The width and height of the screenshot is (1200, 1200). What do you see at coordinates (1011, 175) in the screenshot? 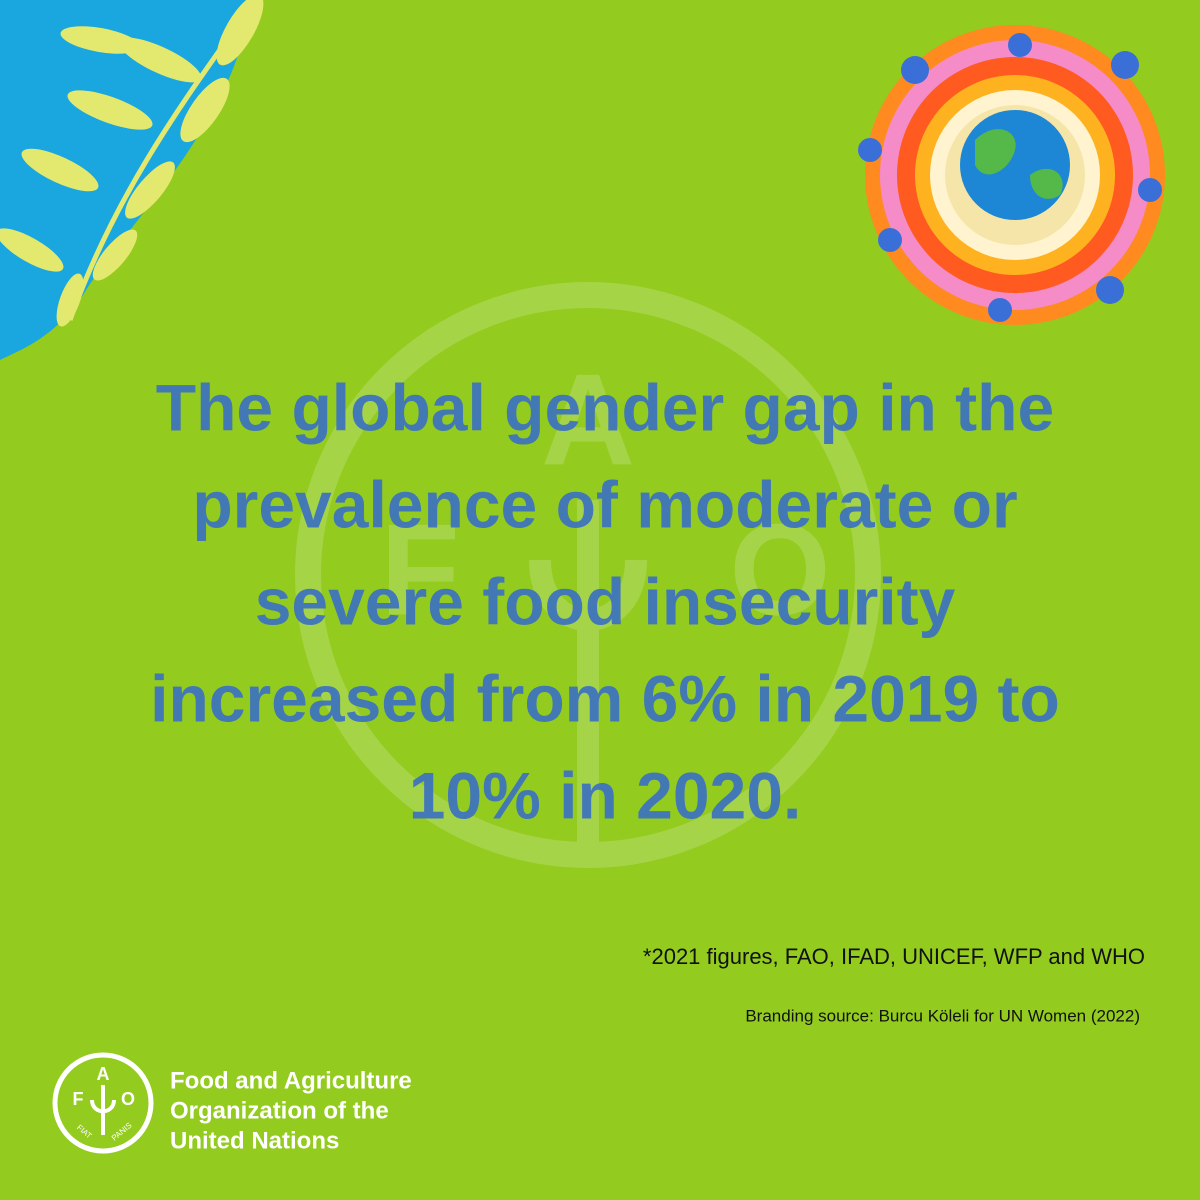
I see `globe-illustration` at bounding box center [1011, 175].